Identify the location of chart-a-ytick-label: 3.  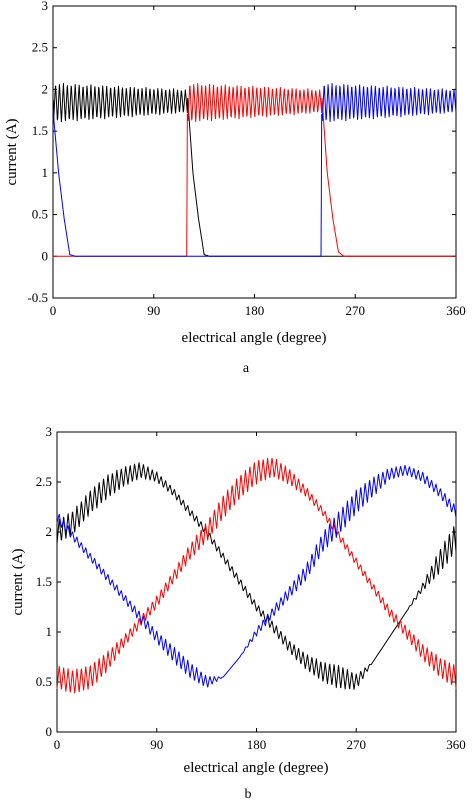
(45, 6).